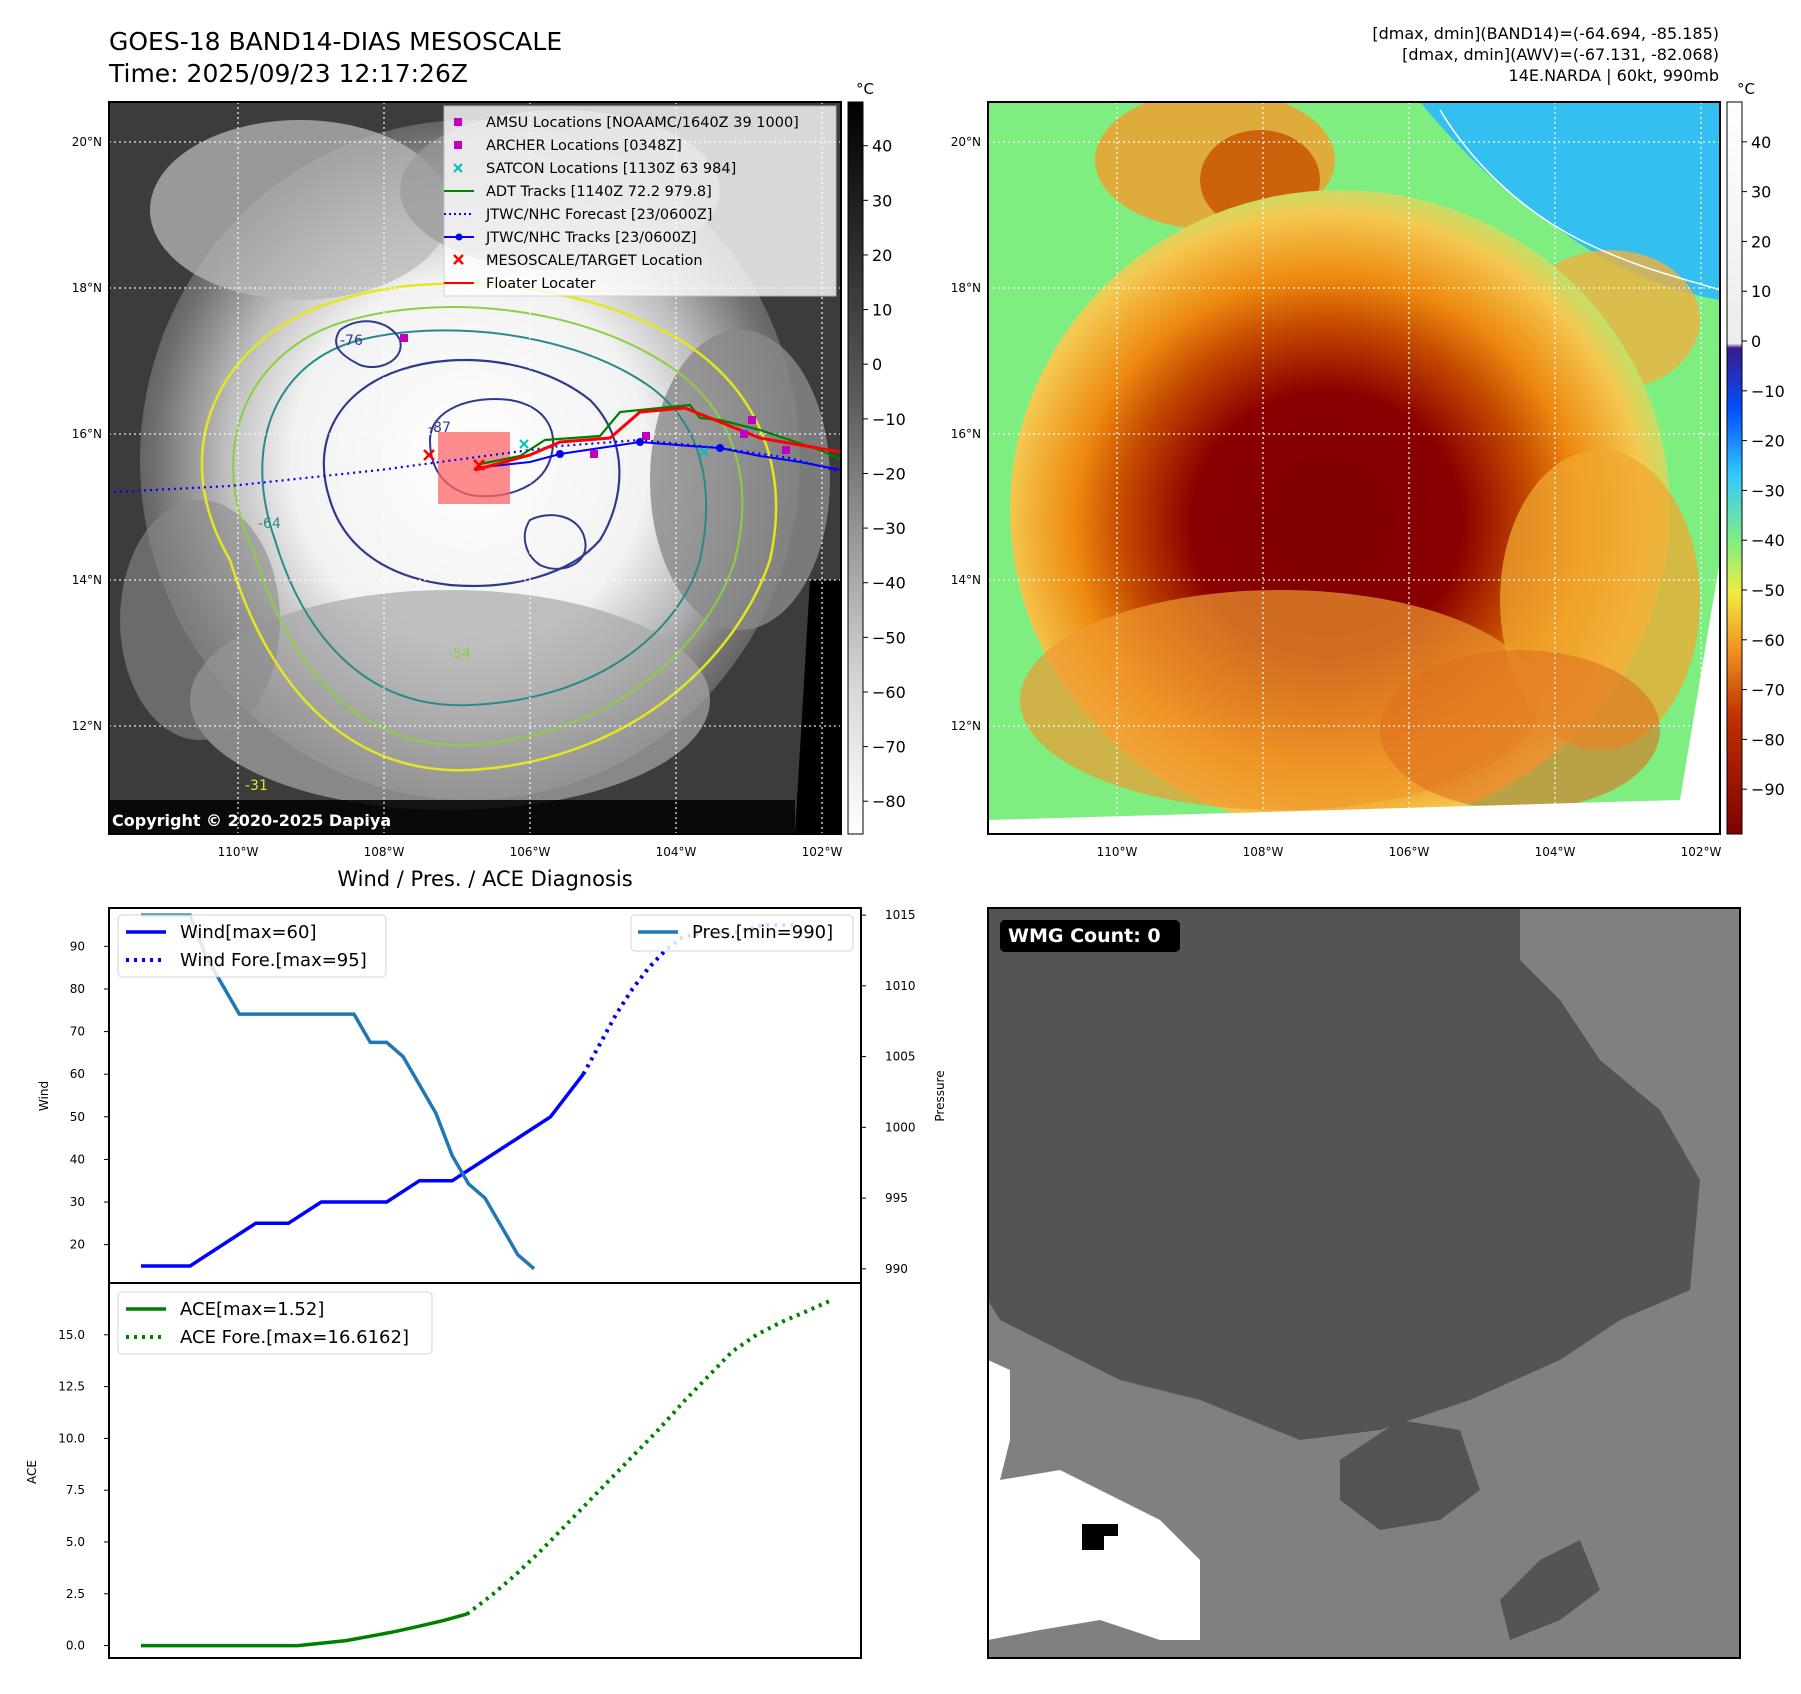  What do you see at coordinates (896, 1198) in the screenshot?
I see `y-tick-label: 995` at bounding box center [896, 1198].